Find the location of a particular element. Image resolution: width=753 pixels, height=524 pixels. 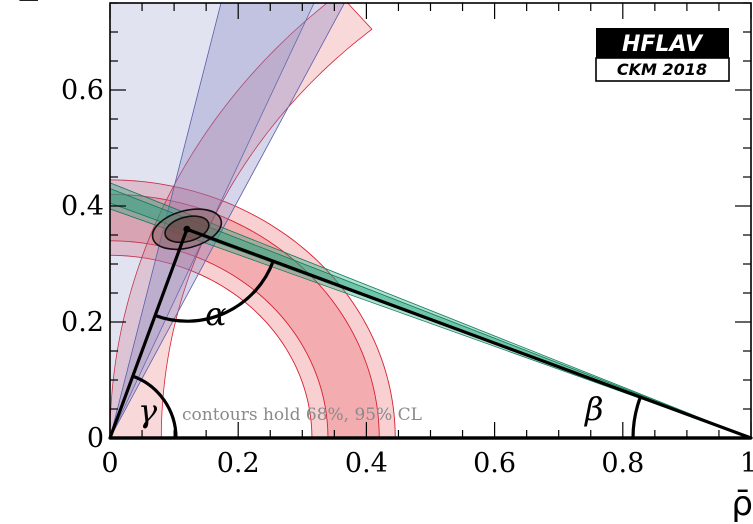

cl-note: contours hold 68%, 95% CL is located at coordinates (302, 415).